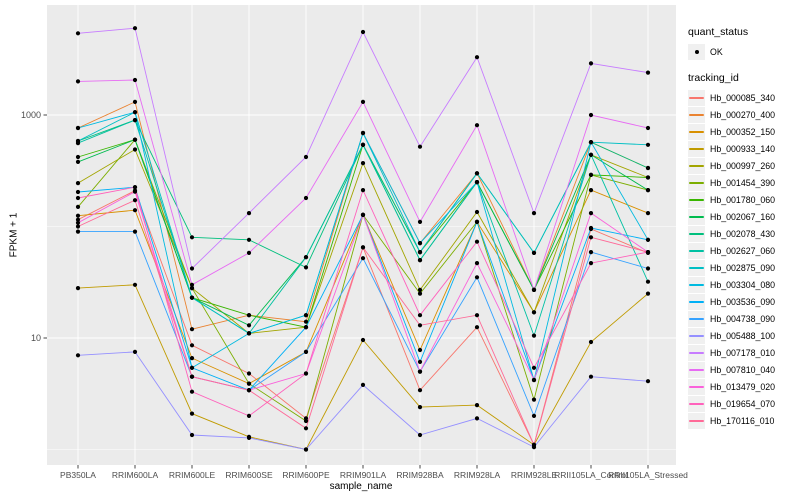 This screenshot has height=500, width=800. Describe the element at coordinates (249, 475) in the screenshot. I see `x-tick-label: RRIM600SE` at that location.